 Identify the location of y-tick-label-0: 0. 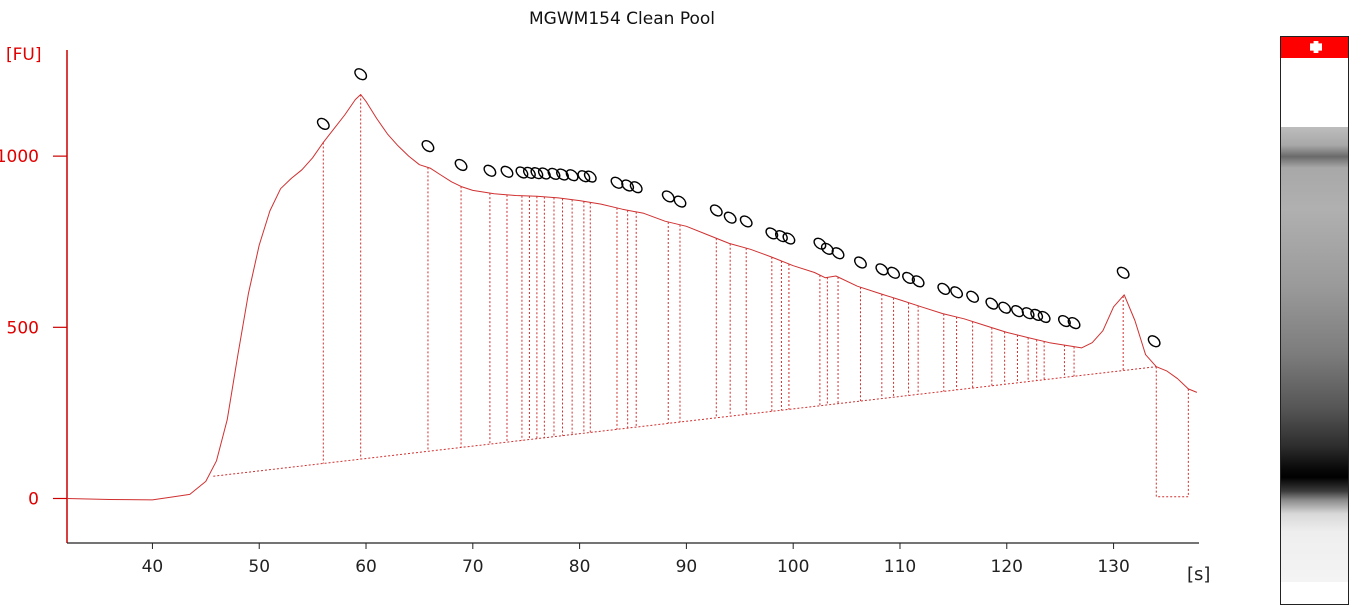
(33, 499).